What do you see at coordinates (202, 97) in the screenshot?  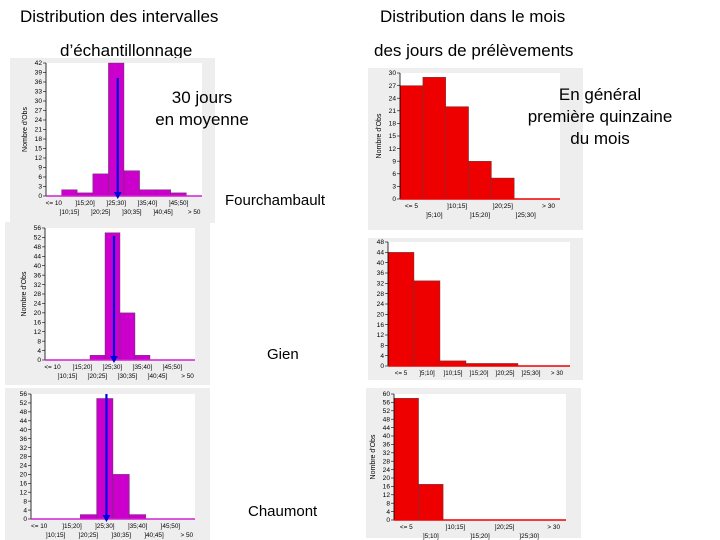 I see `average-note-line1: 30 jours` at bounding box center [202, 97].